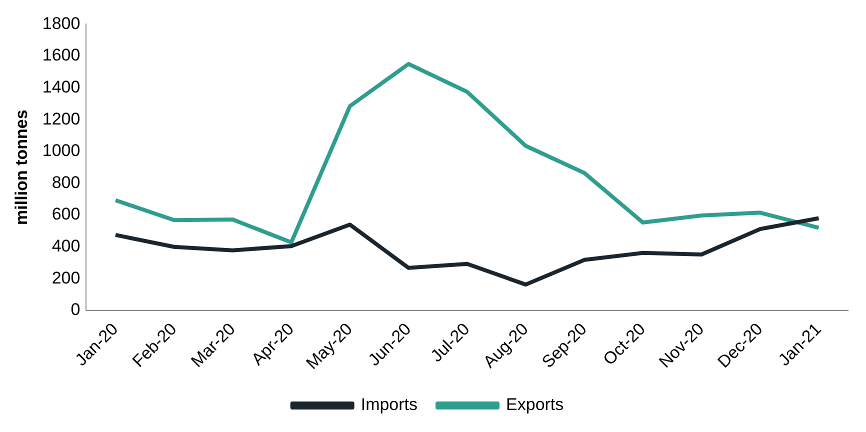 Image resolution: width=866 pixels, height=432 pixels. I want to click on y-tick-label: 1400, so click(61, 87).